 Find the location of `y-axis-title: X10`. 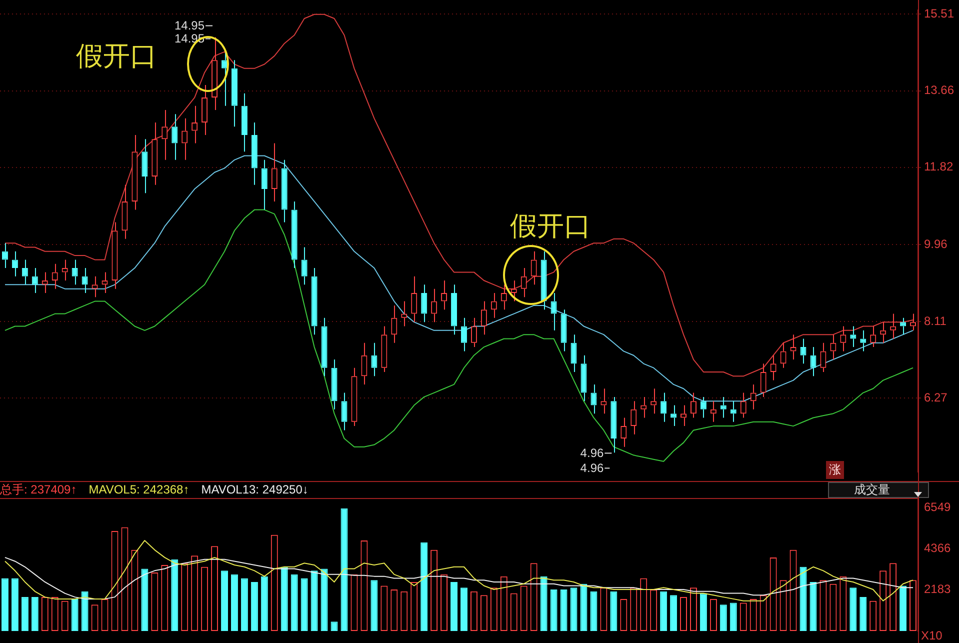

y-axis-title: X10 is located at coordinates (932, 635).